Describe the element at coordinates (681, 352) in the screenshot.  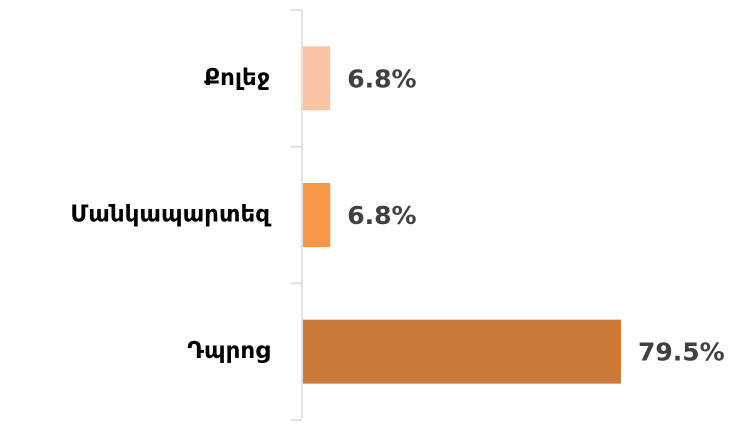
I see `value-label: 79.5%` at that location.